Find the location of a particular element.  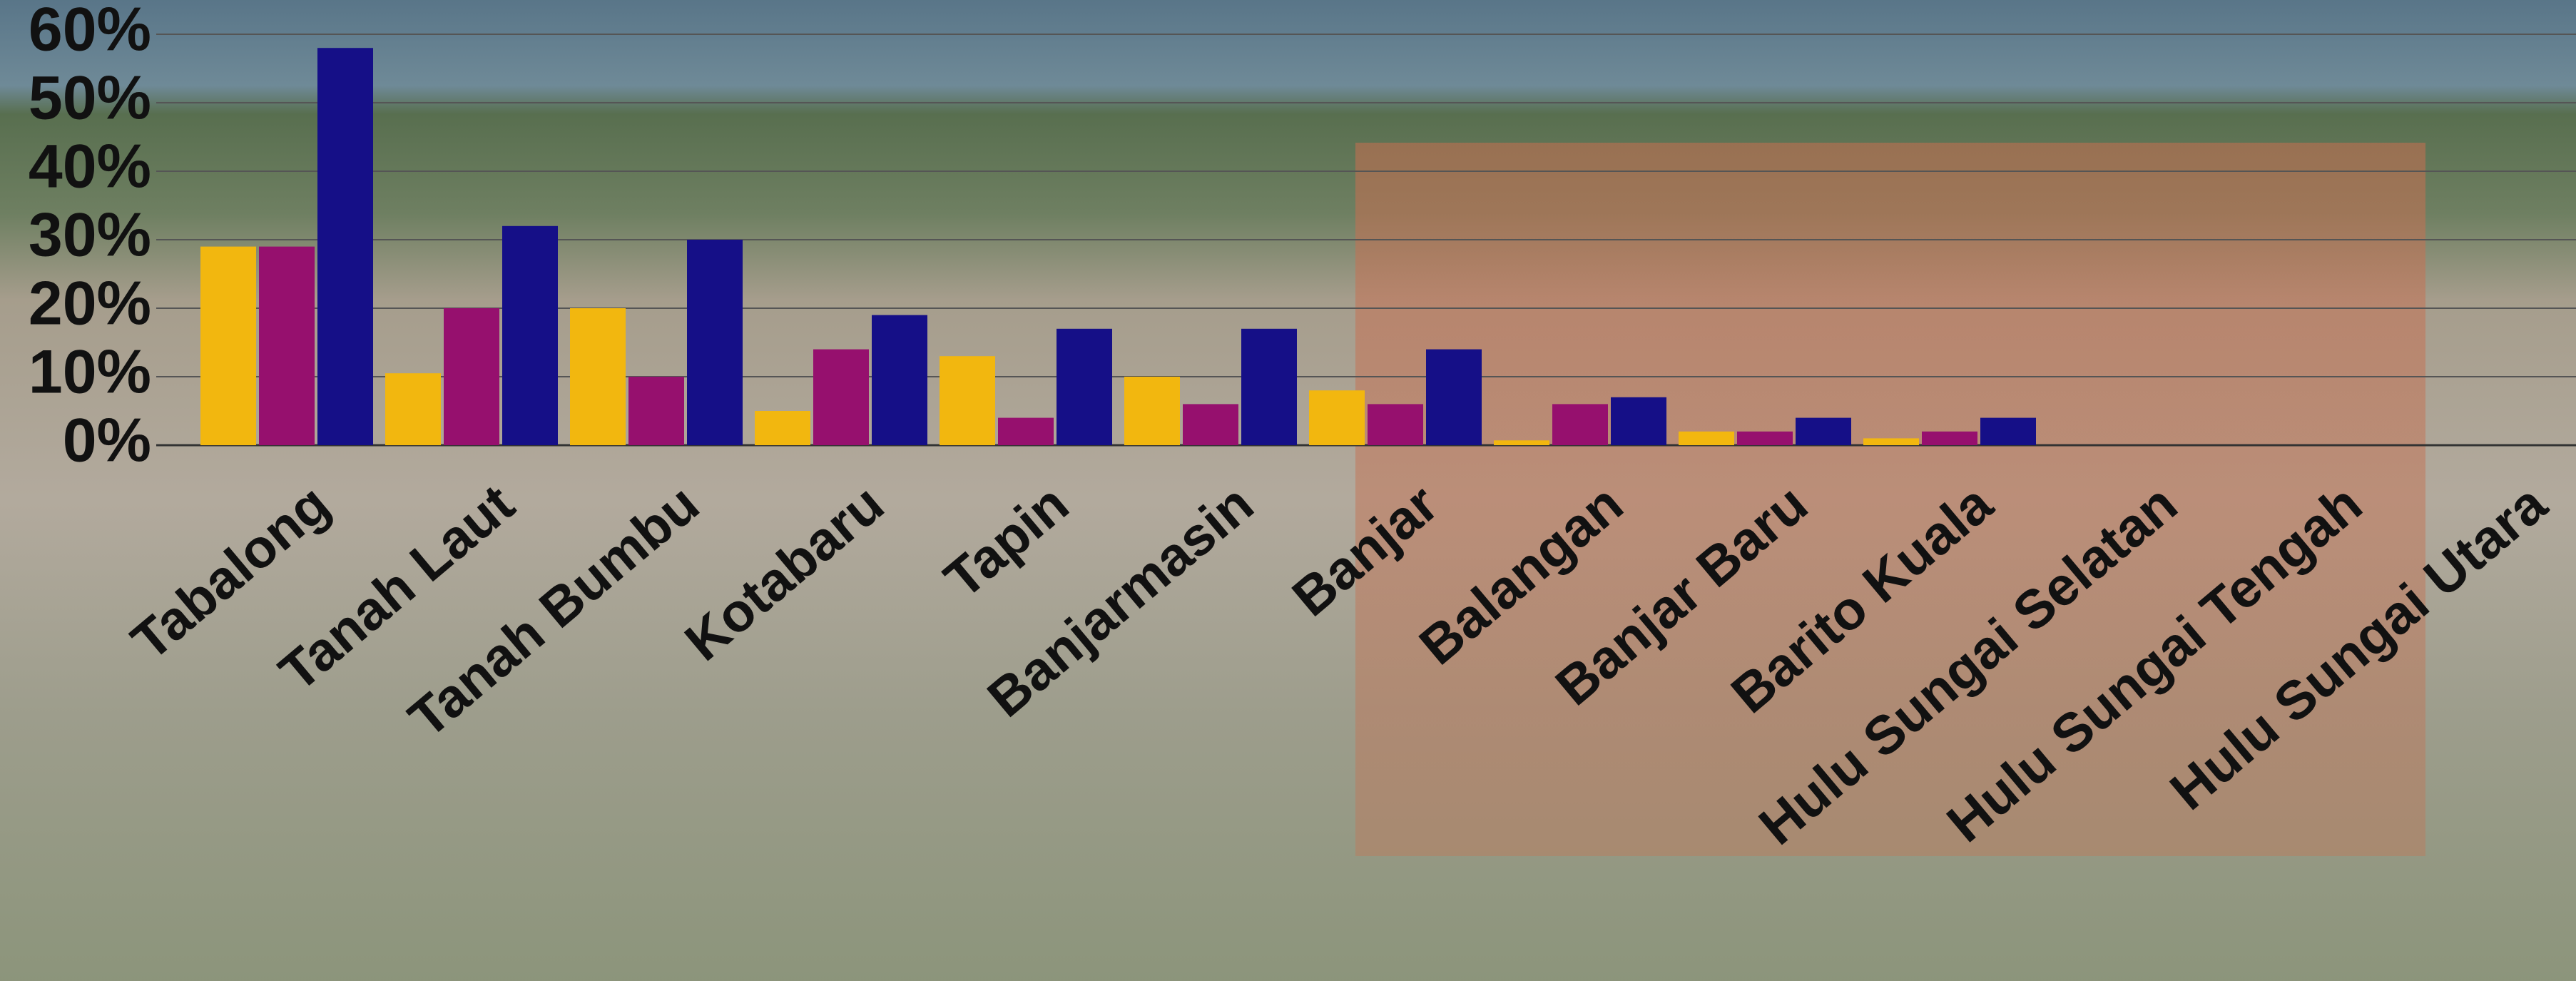

y-tick-label: 30% is located at coordinates (90, 235).